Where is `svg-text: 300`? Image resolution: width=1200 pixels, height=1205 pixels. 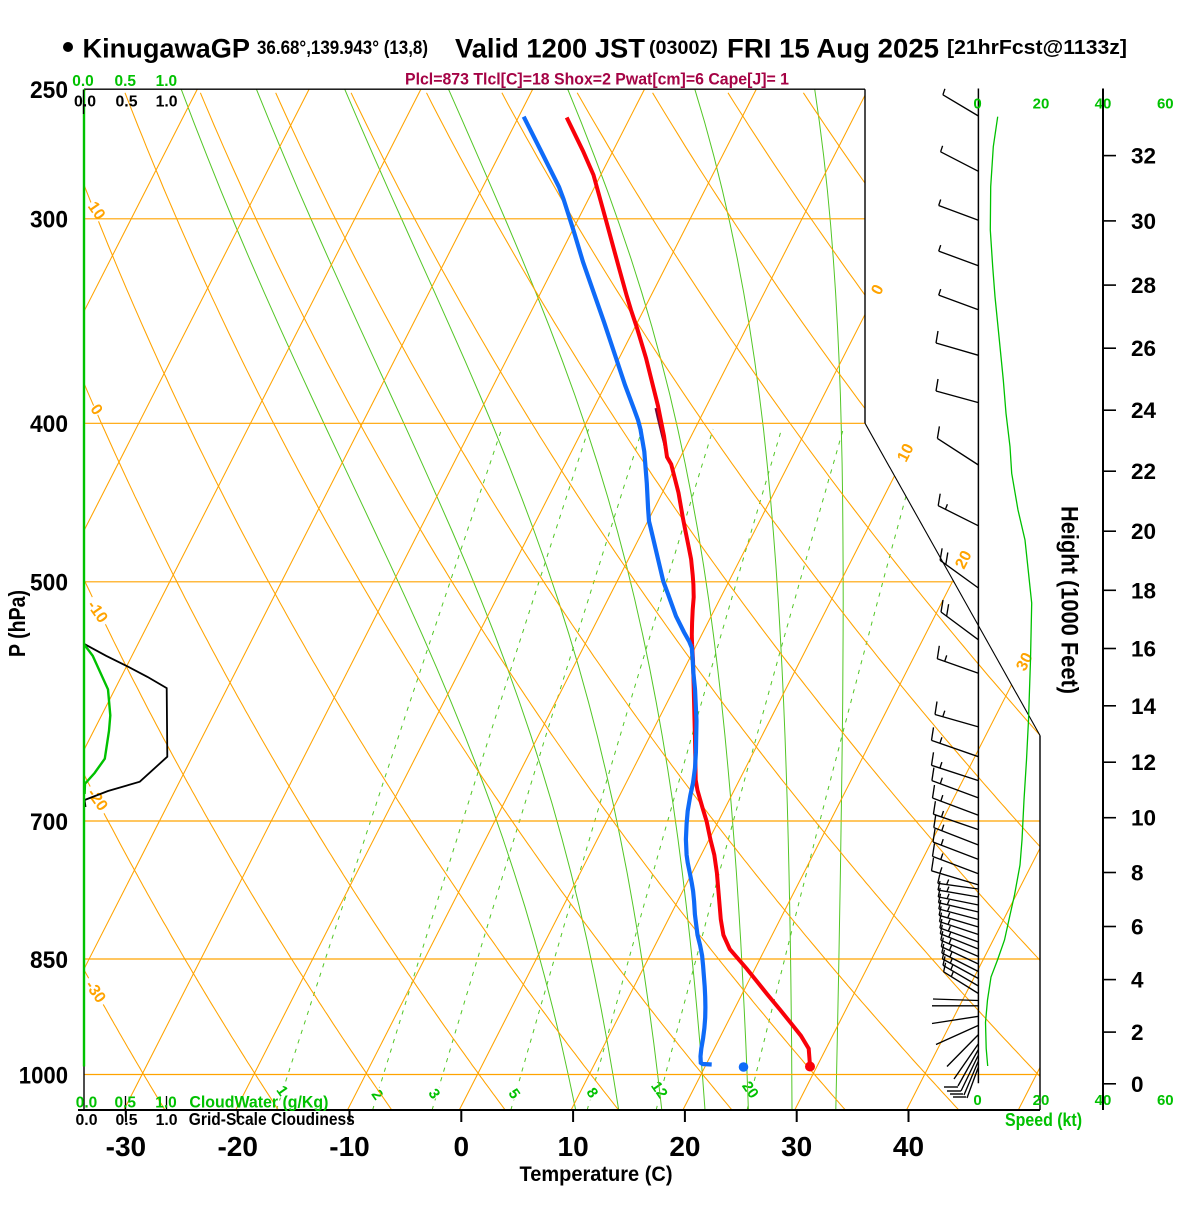 svg-text: 300 is located at coordinates (49, 220).